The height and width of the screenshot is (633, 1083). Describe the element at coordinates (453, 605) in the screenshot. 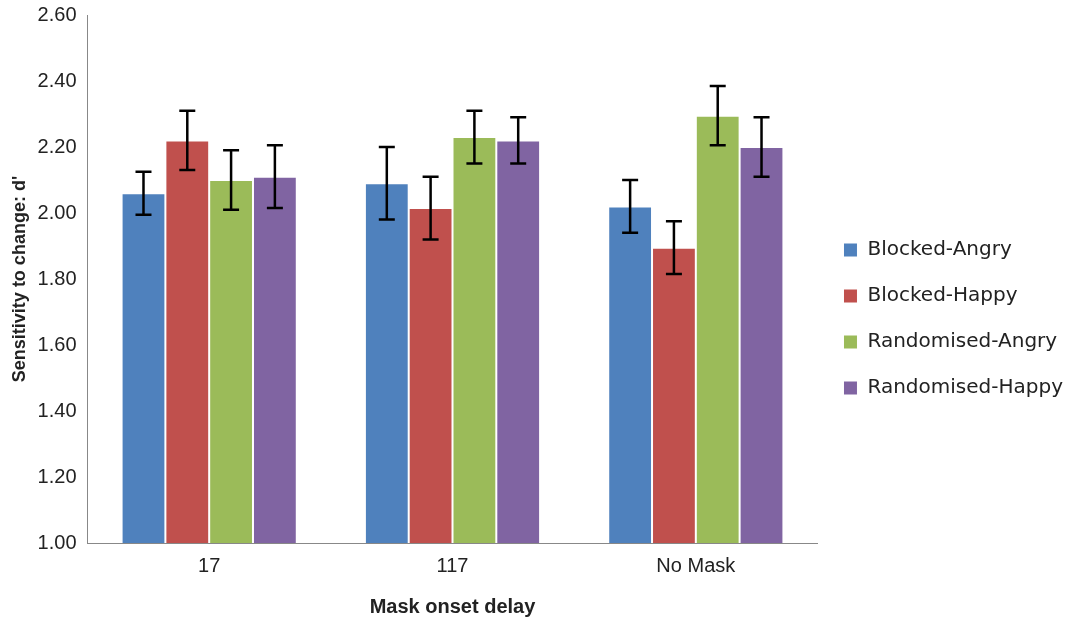

I see `x-axis-title: Mask onset delay` at that location.